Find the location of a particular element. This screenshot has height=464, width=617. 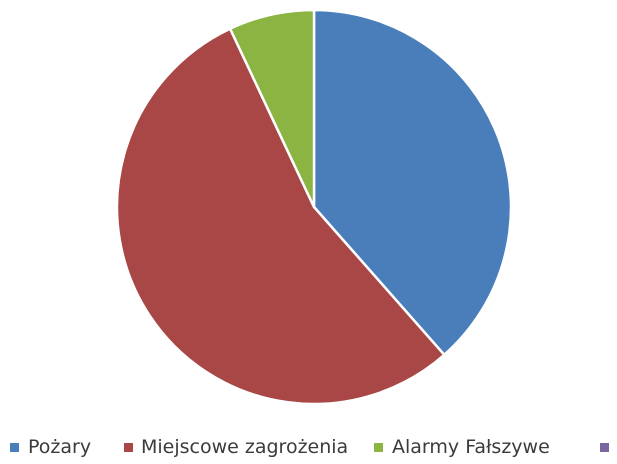

legend-item-alarmy-falszywe: Alarmy Fałszywe is located at coordinates (462, 447).